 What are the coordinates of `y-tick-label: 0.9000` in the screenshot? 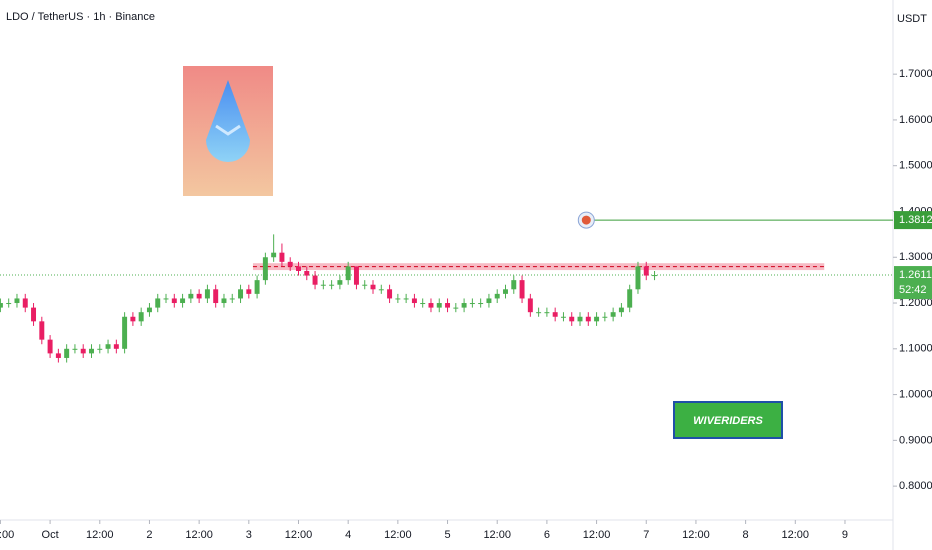 It's located at (915, 440).